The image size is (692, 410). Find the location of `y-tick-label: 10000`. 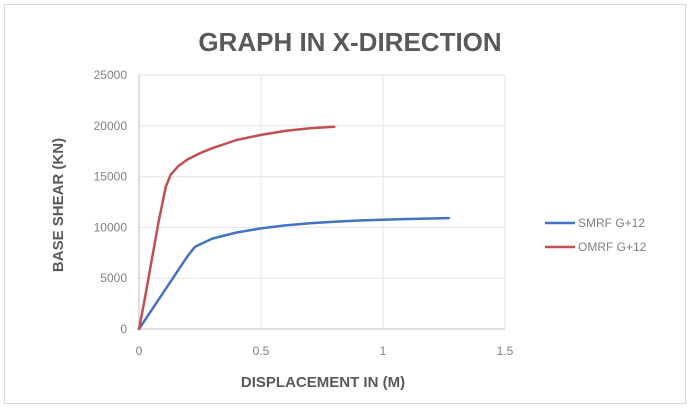

y-tick-label: 10000 is located at coordinates (111, 227).